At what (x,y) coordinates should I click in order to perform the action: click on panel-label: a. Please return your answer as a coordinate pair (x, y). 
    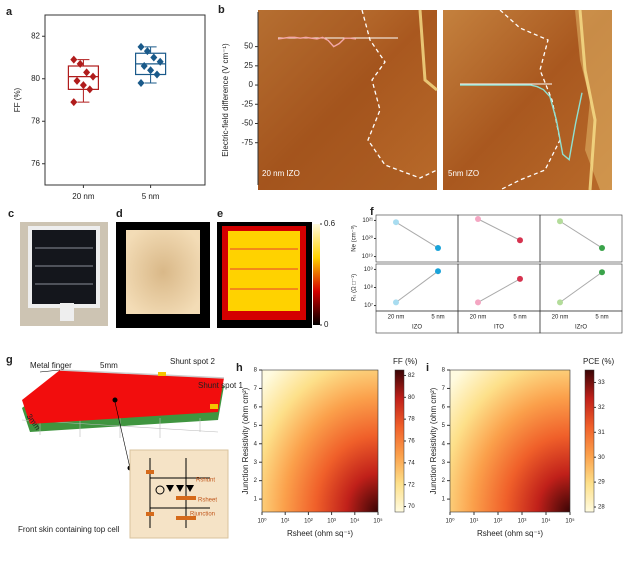
    Looking at the image, I should click on (9, 12).